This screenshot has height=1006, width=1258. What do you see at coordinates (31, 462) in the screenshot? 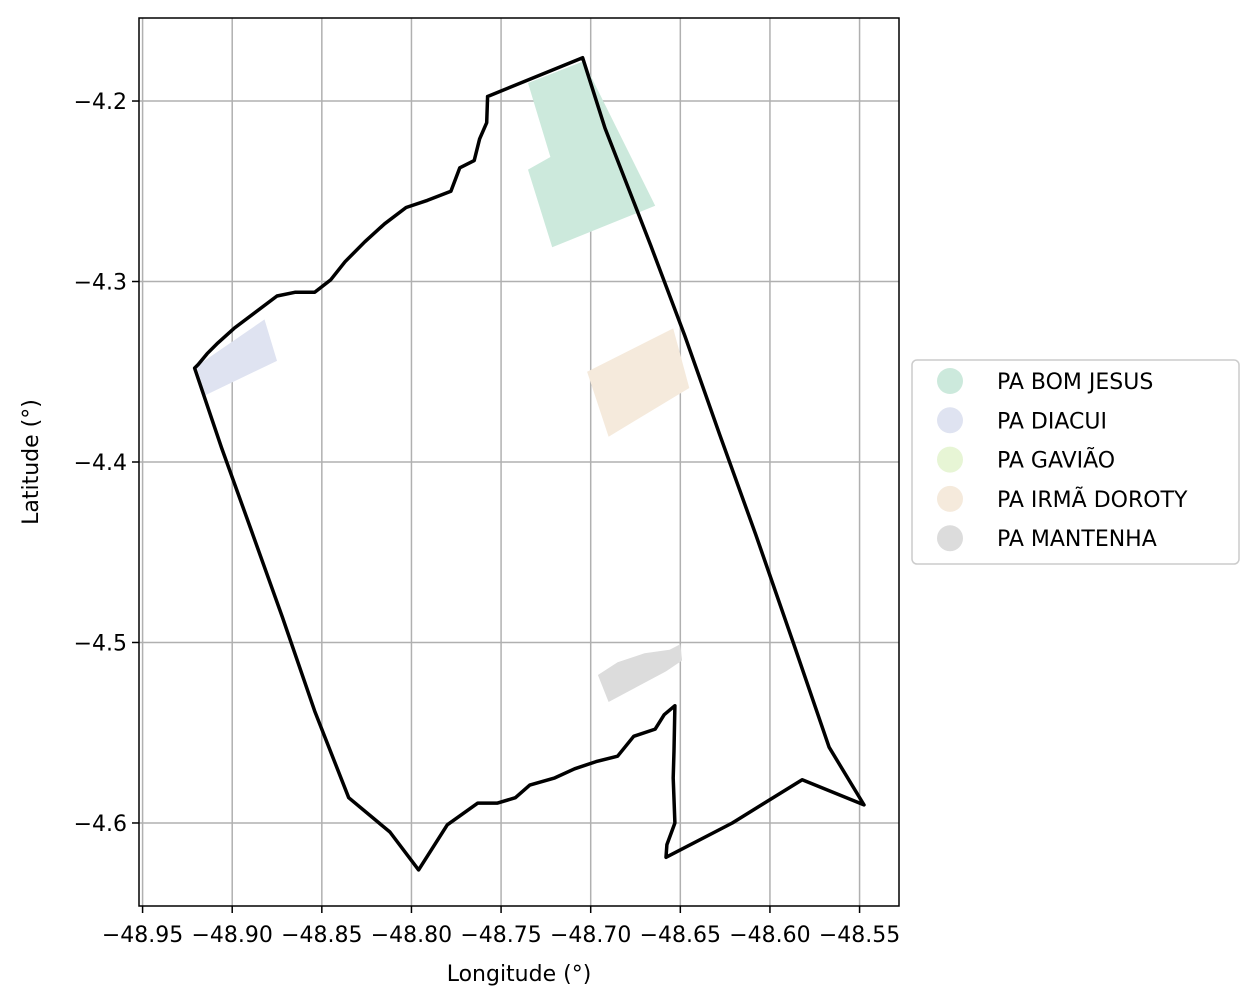
I see `y-axis-label: Latitude (°)` at bounding box center [31, 462].